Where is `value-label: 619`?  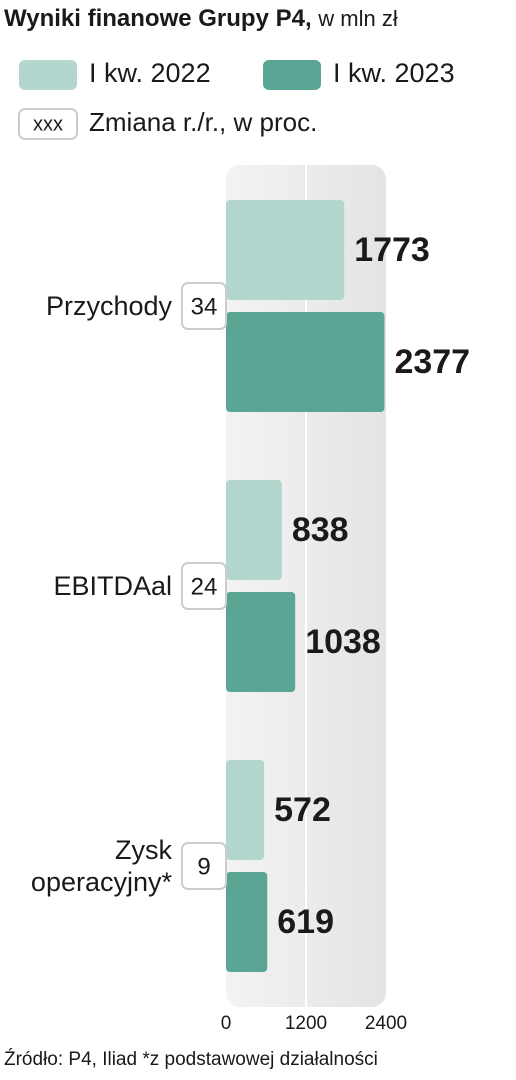 value-label: 619 is located at coordinates (305, 922).